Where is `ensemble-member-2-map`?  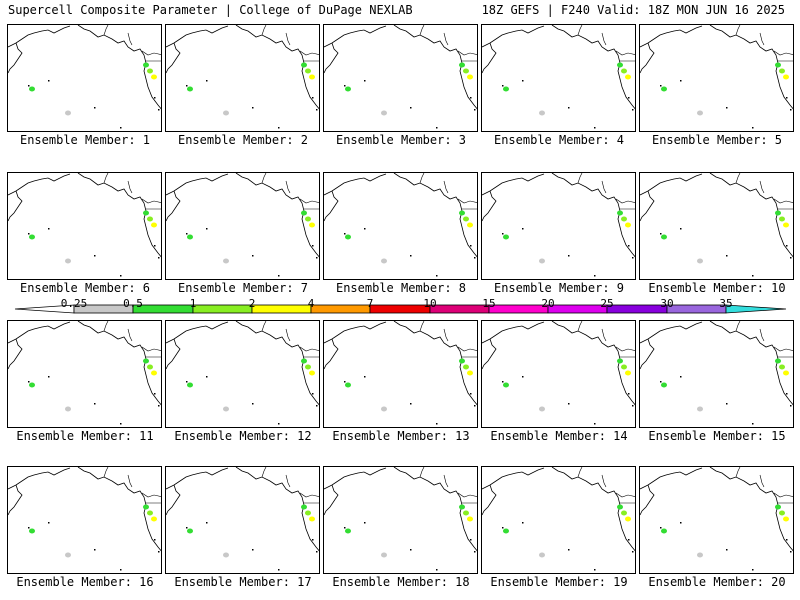
ensemble-member-2-map is located at coordinates (242, 78).